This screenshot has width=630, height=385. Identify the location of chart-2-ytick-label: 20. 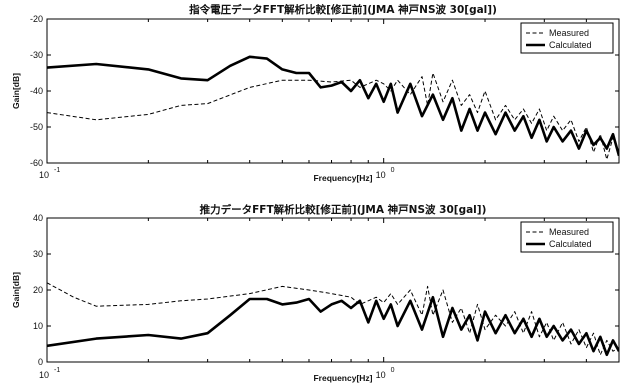
(38, 290).